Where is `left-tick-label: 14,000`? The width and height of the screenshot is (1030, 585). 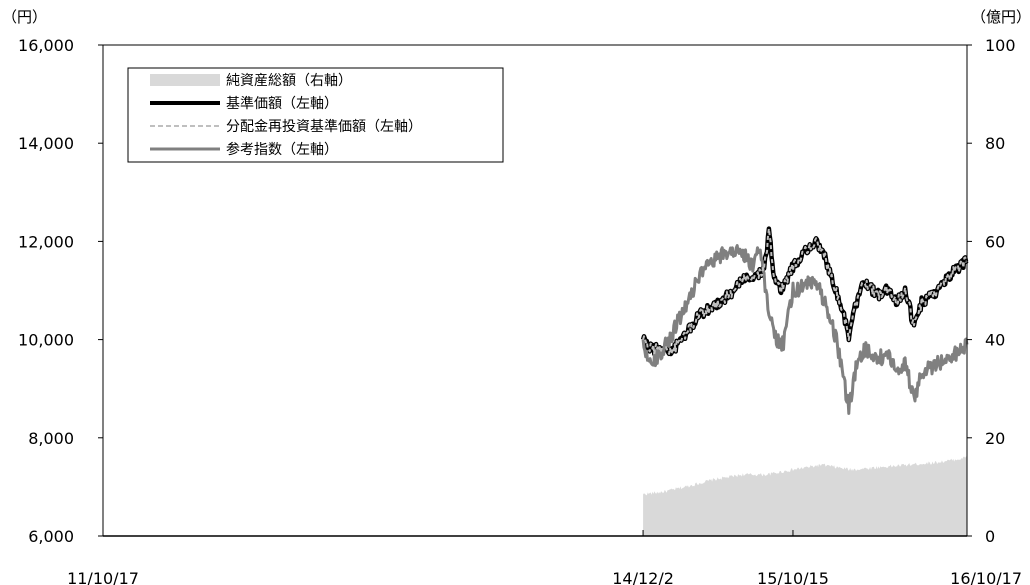 left-tick-label: 14,000 is located at coordinates (46, 143).